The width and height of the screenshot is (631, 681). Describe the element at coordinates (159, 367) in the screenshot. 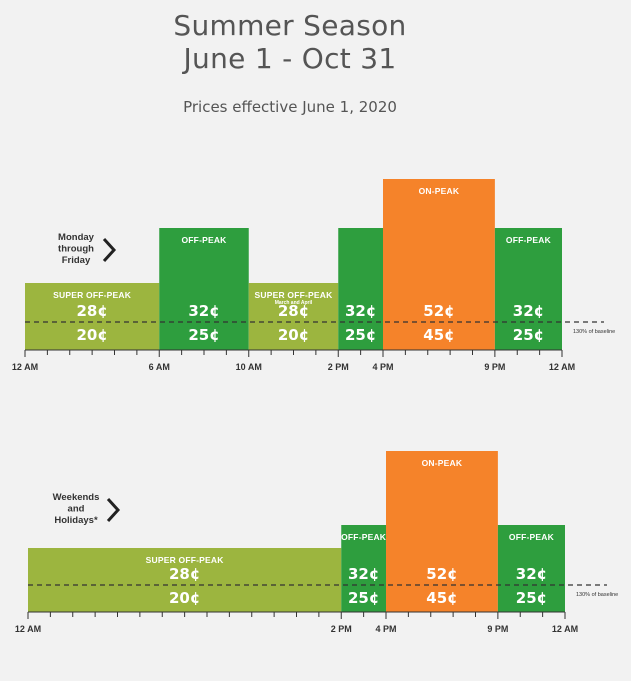

I see `x-tick-label: 6 AM` at that location.